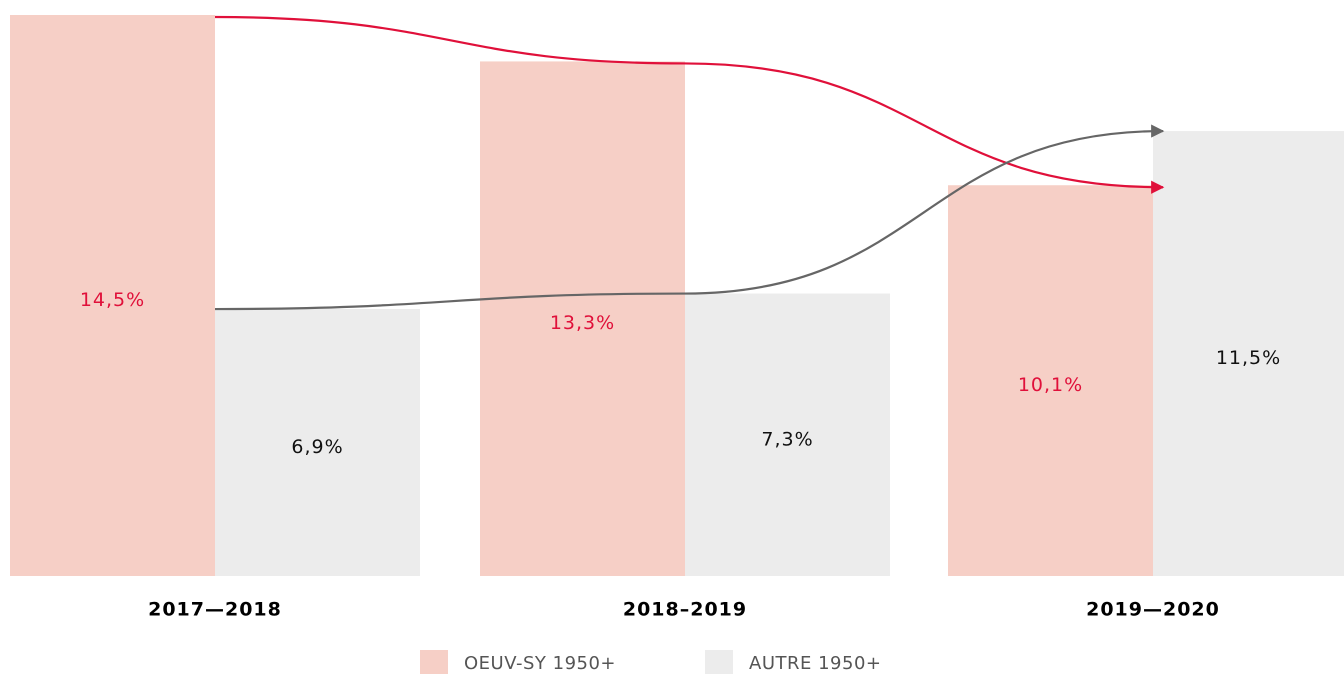 The height and width of the screenshot is (674, 1344). Describe the element at coordinates (685, 610) in the screenshot. I see `x-tick-label: 2018–2019` at that location.